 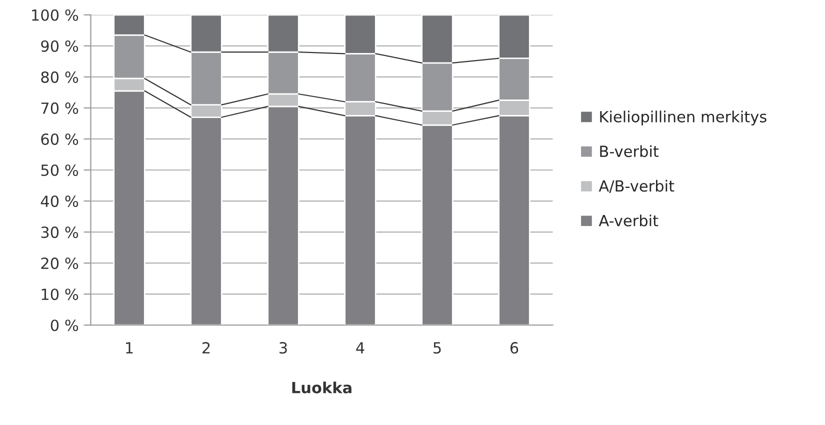 What do you see at coordinates (636, 186) in the screenshot?
I see `legend-label: A/B-verbit` at bounding box center [636, 186].